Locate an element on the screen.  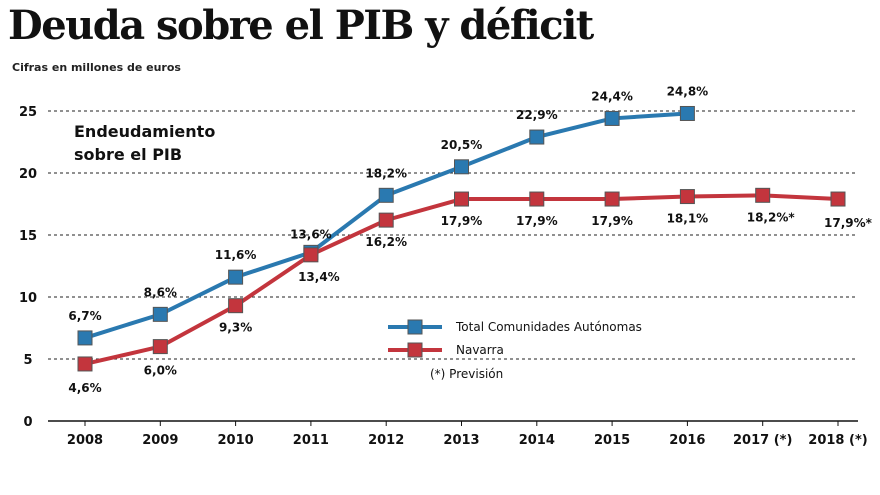
x-tick-label: 2009 is located at coordinates (160, 440).